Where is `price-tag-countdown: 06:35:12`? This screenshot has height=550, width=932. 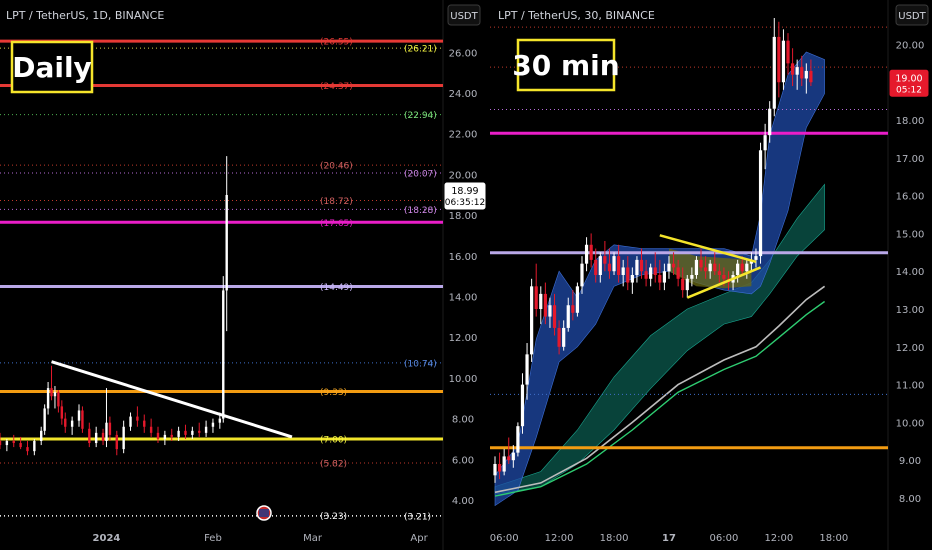 price-tag-countdown: 06:35:12 is located at coordinates (465, 203).